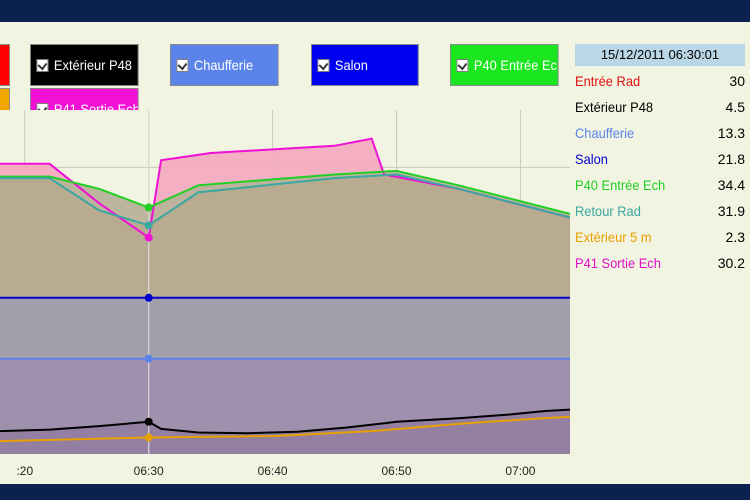  I want to click on cursor-marker-exterieur-5-m, so click(148, 437).